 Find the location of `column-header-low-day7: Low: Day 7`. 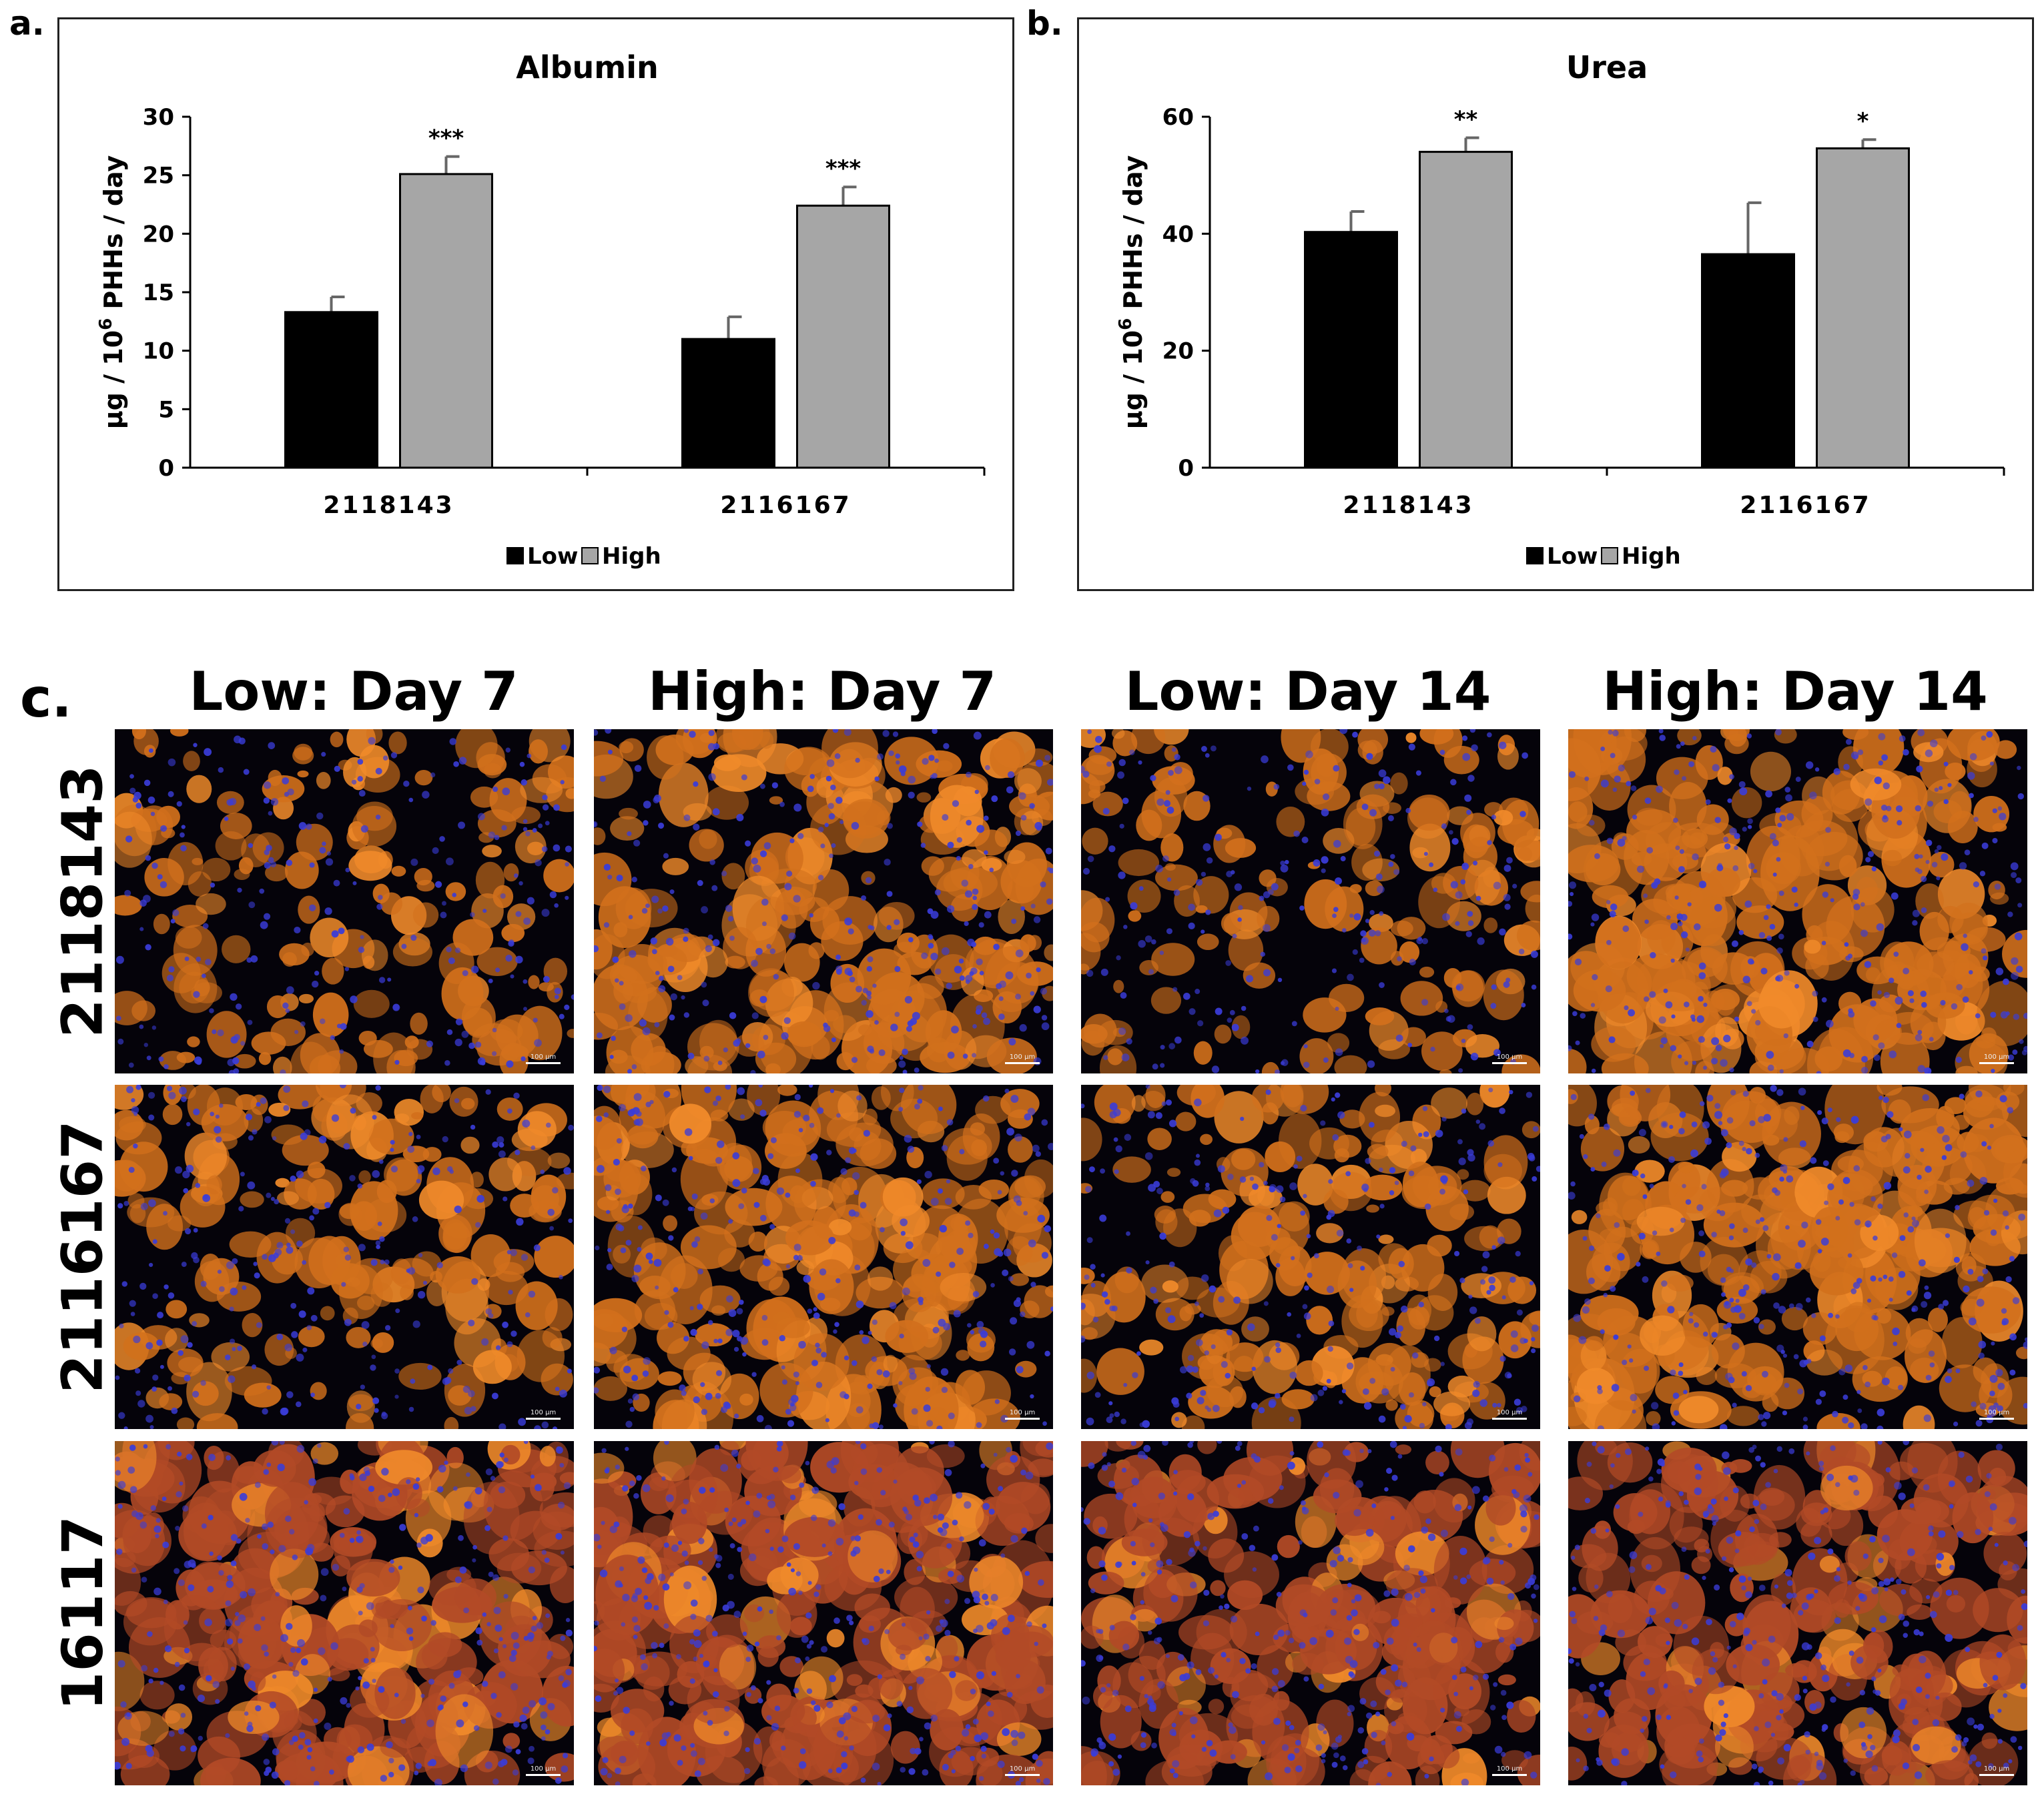

column-header-low-day7: Low: Day 7 is located at coordinates (354, 691).